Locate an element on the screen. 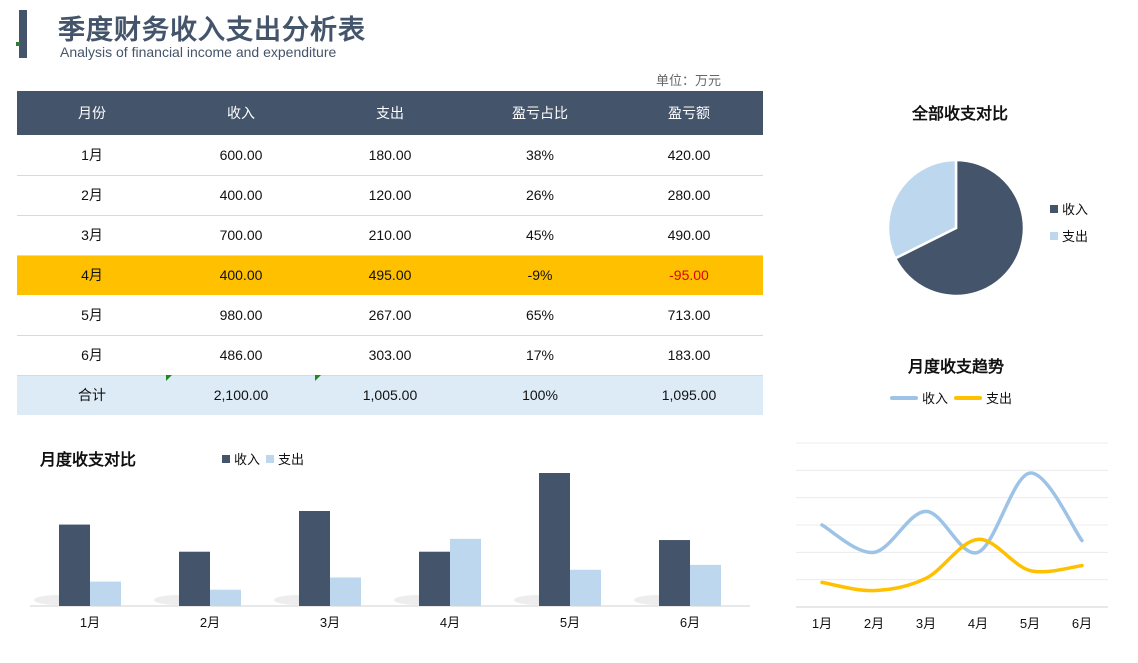 This screenshot has width=1138, height=663. cell-month: 5月 is located at coordinates (92, 315).